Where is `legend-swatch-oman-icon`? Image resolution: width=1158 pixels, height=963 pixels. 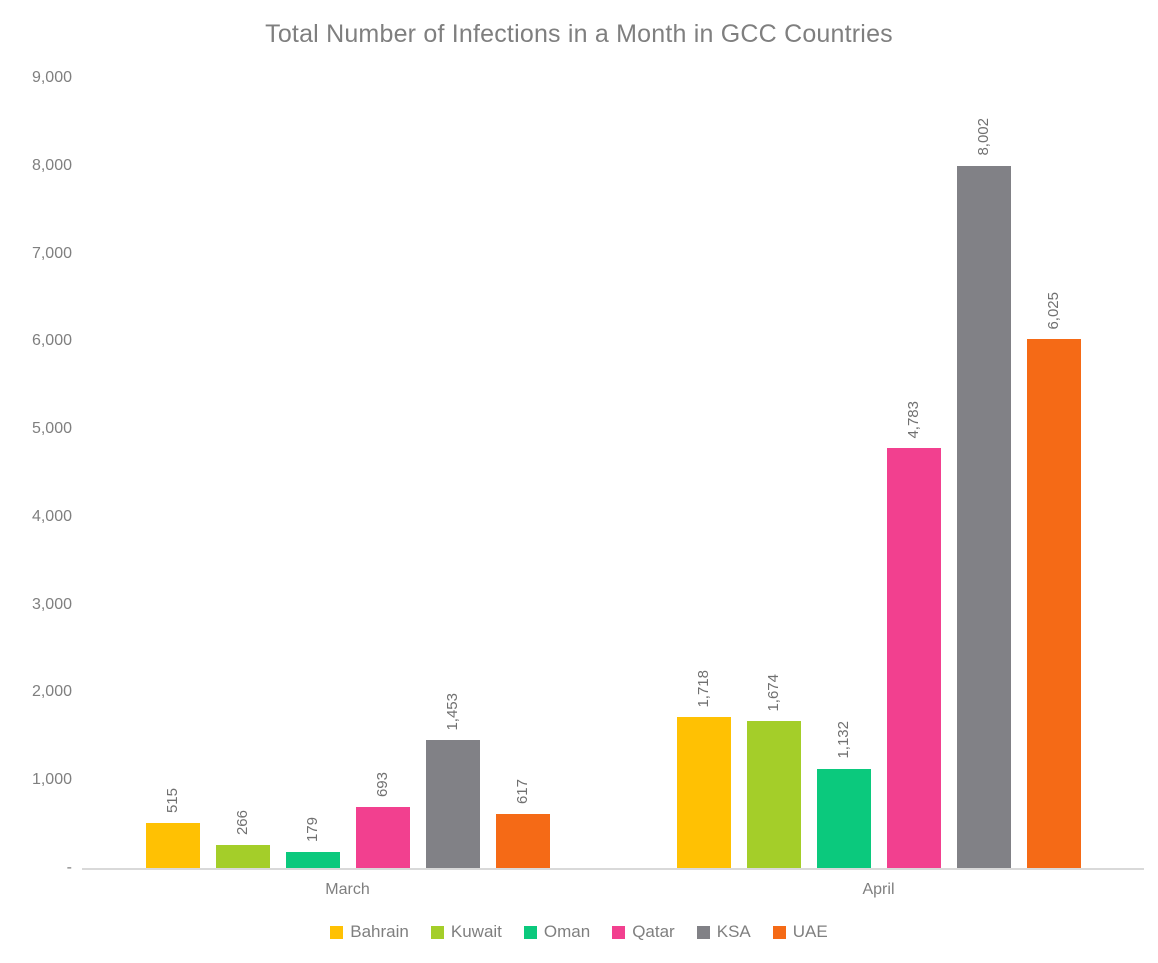 legend-swatch-oman-icon is located at coordinates (530, 932).